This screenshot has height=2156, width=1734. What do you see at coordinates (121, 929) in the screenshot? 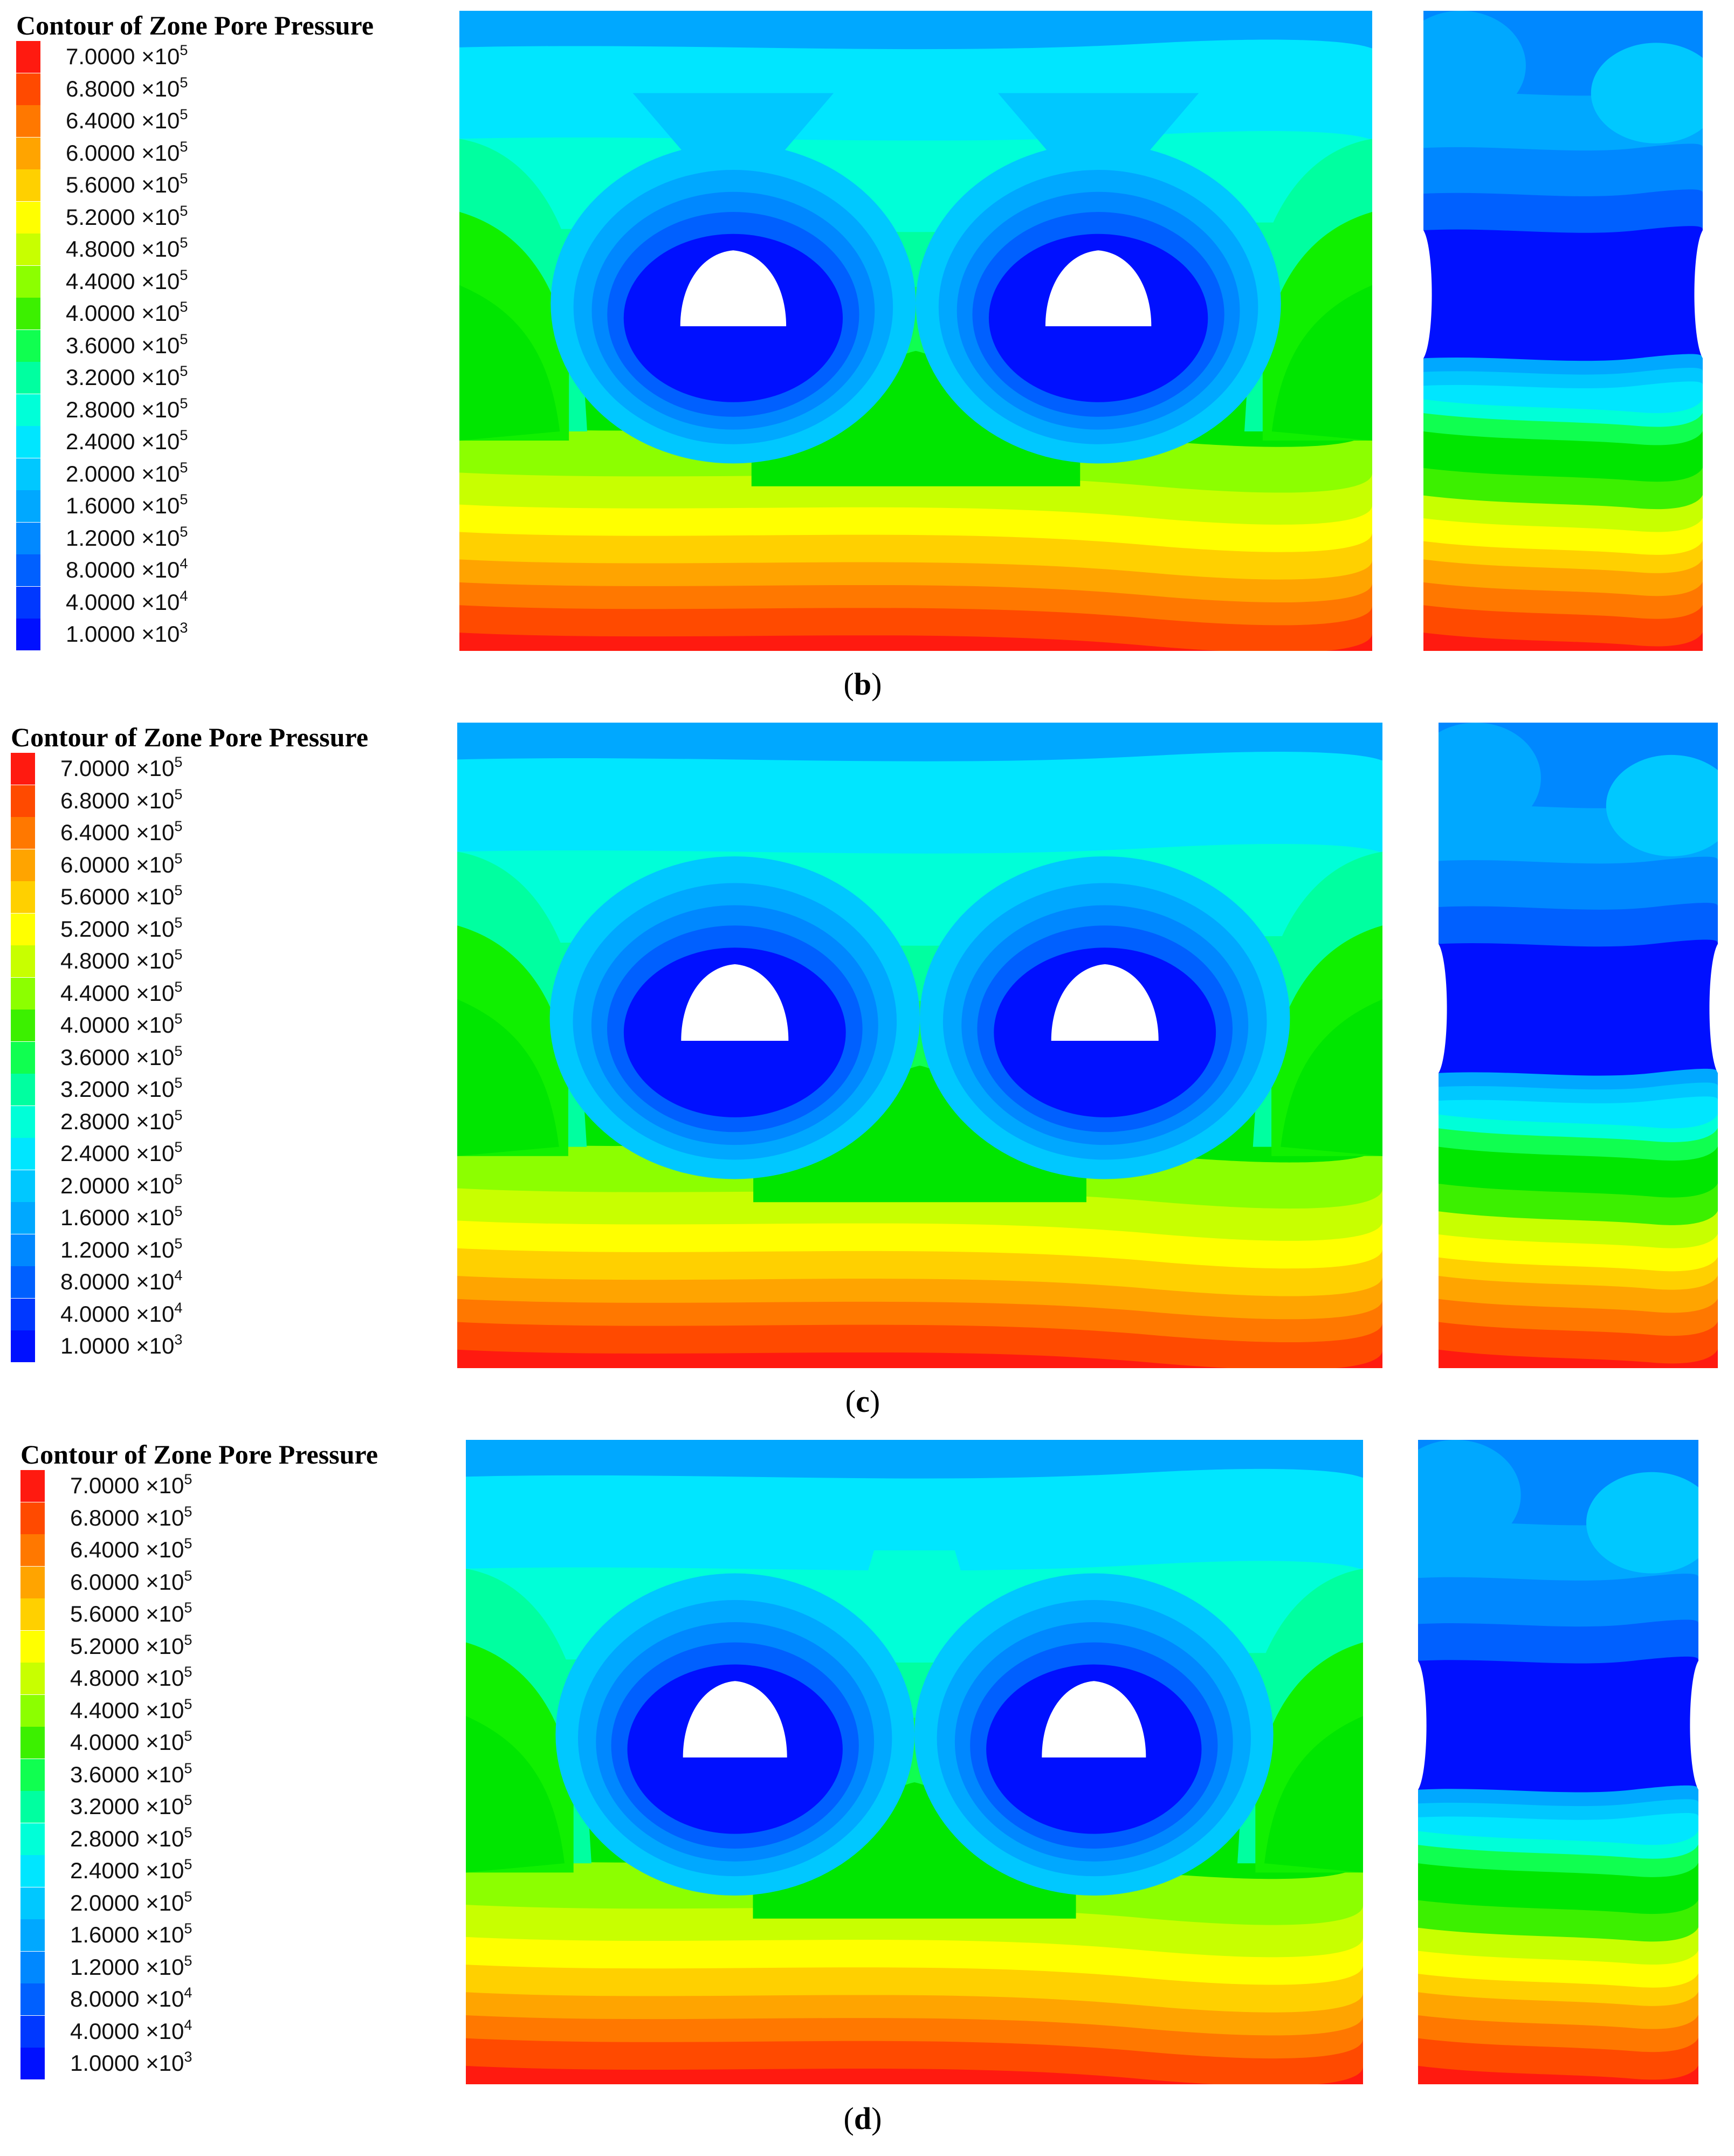
I see `legend-value: 5.2000 ×105` at bounding box center [121, 929].